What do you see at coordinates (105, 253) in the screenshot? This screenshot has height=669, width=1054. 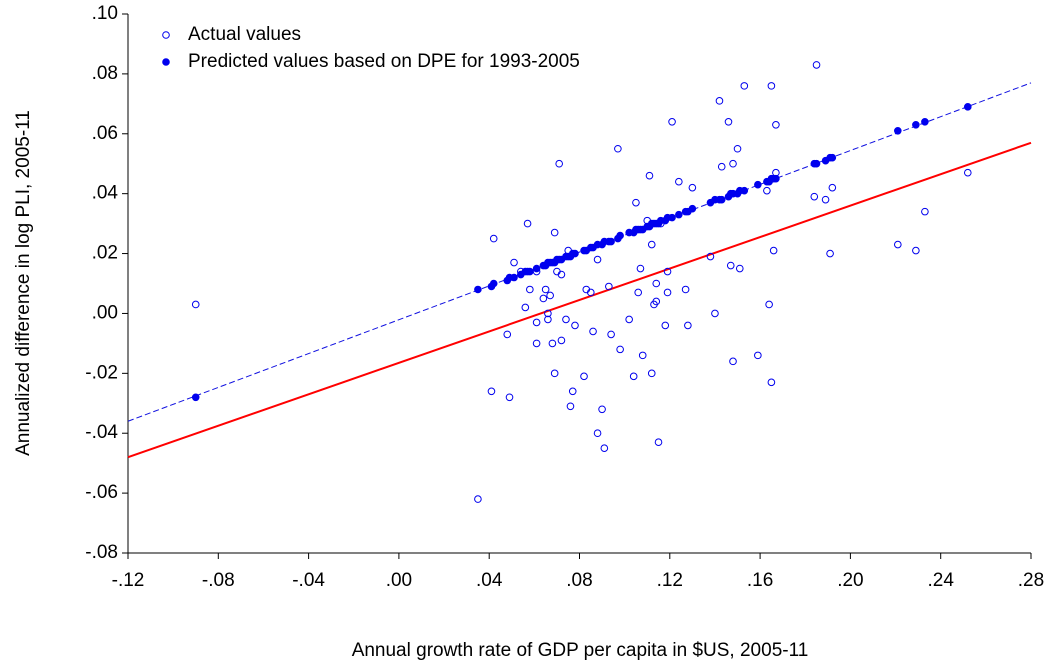 I see `y-tick-label: .02` at bounding box center [105, 253].